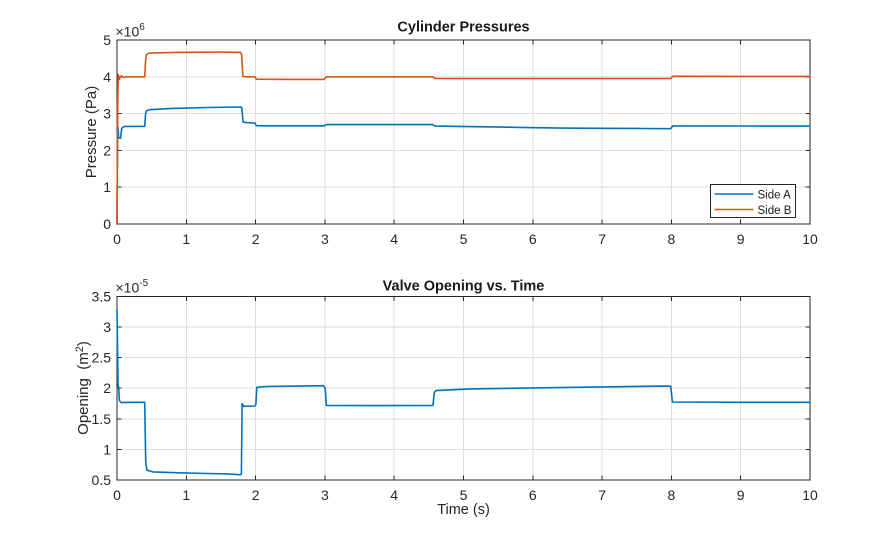 The width and height of the screenshot is (895, 545). What do you see at coordinates (102, 480) in the screenshot?
I see `svg-text: 0.5` at bounding box center [102, 480].